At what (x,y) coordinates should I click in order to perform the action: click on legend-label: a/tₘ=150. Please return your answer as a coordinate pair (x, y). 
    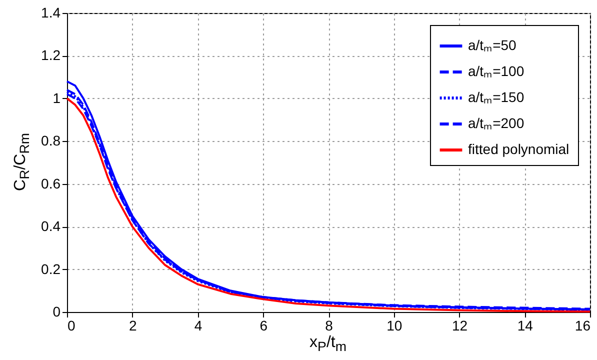
    Looking at the image, I should click on (496, 97).